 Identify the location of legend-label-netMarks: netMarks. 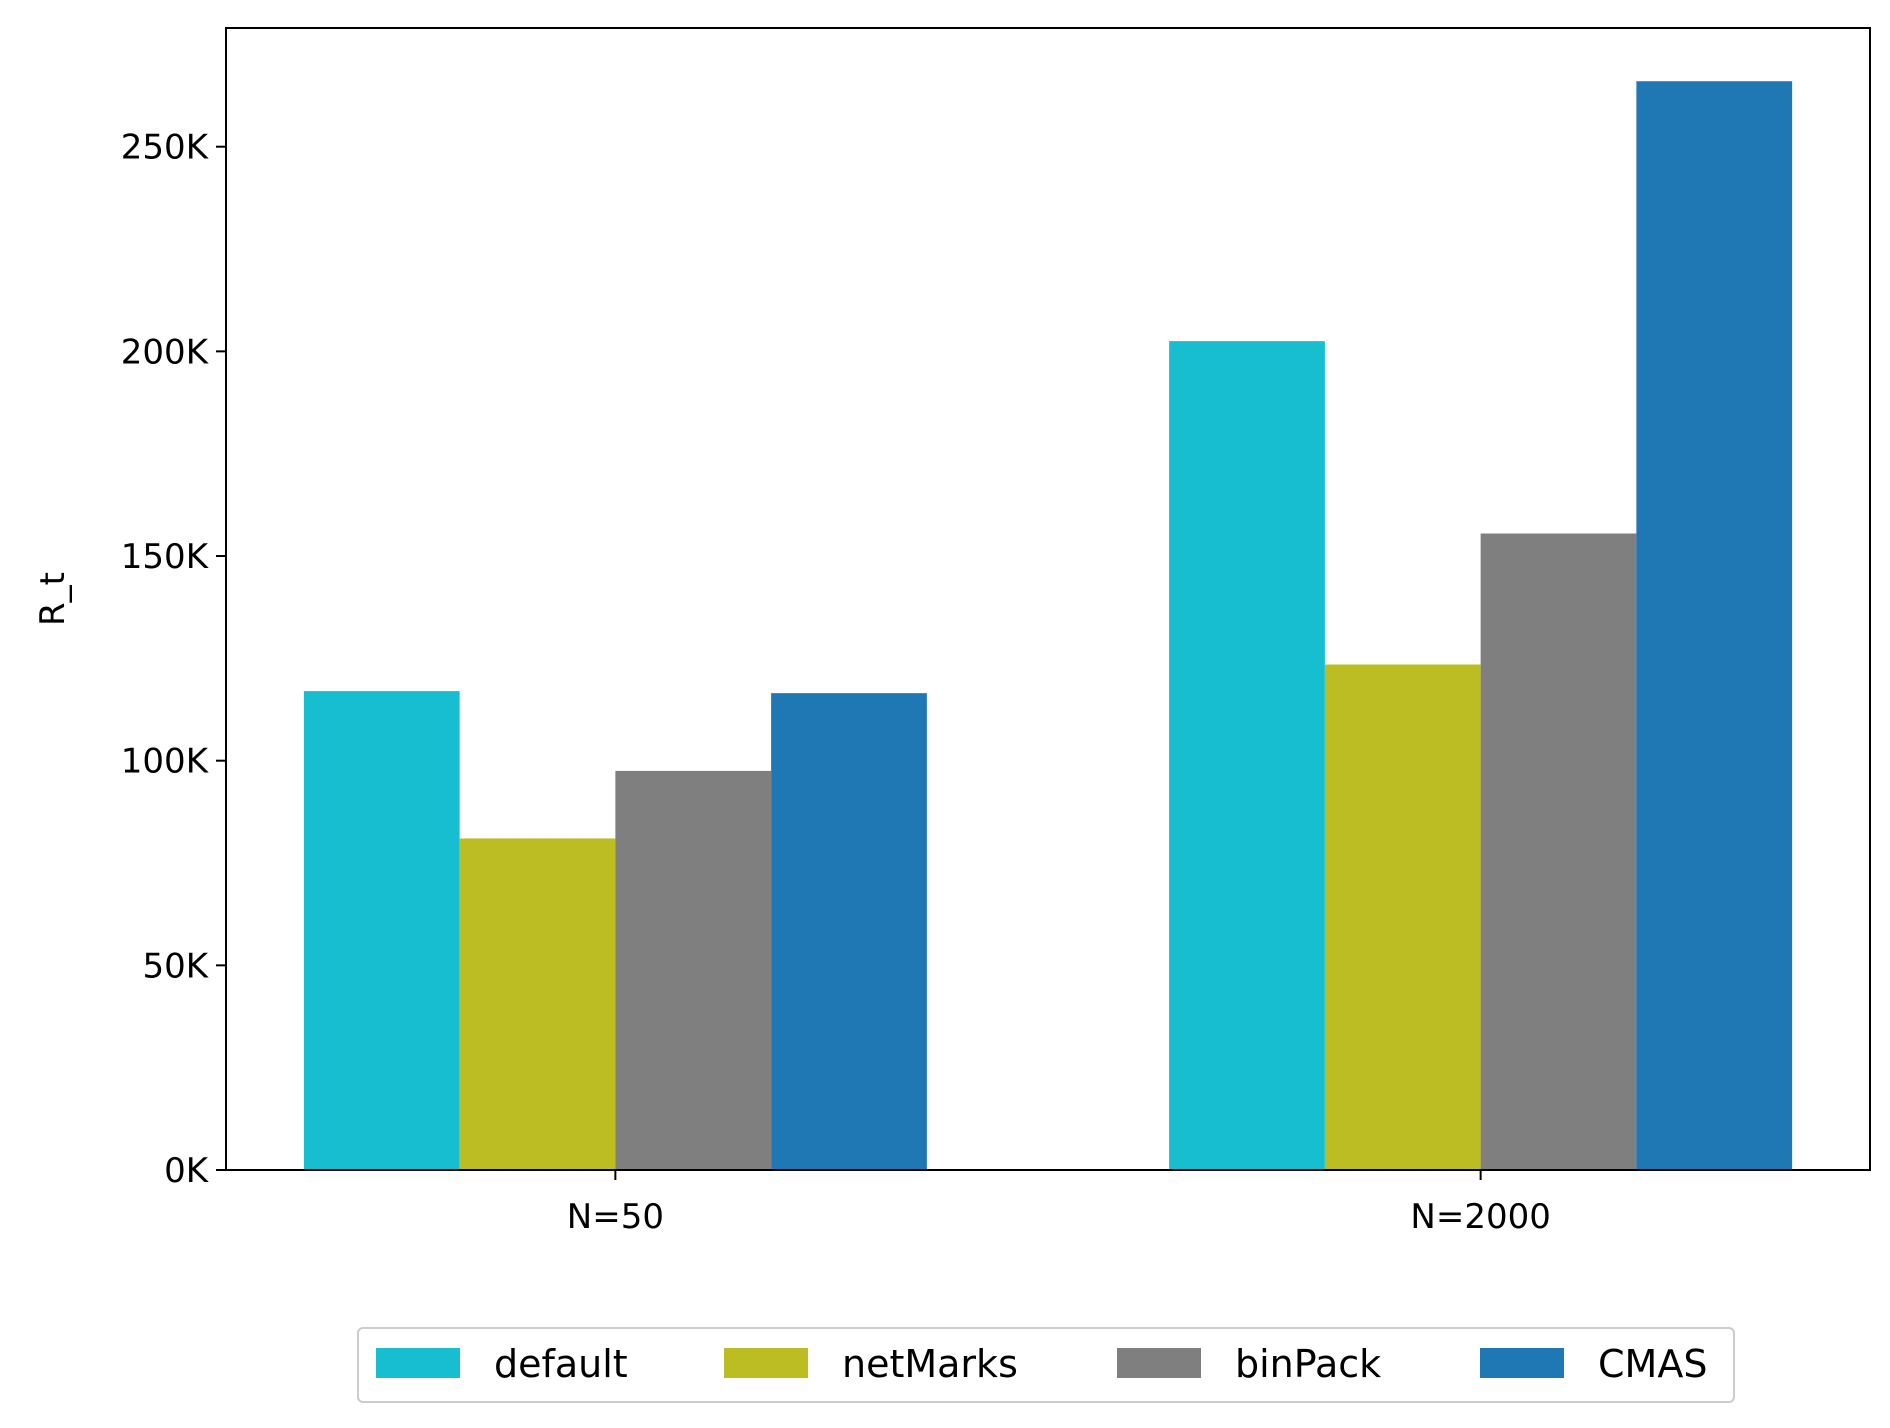
(930, 1364).